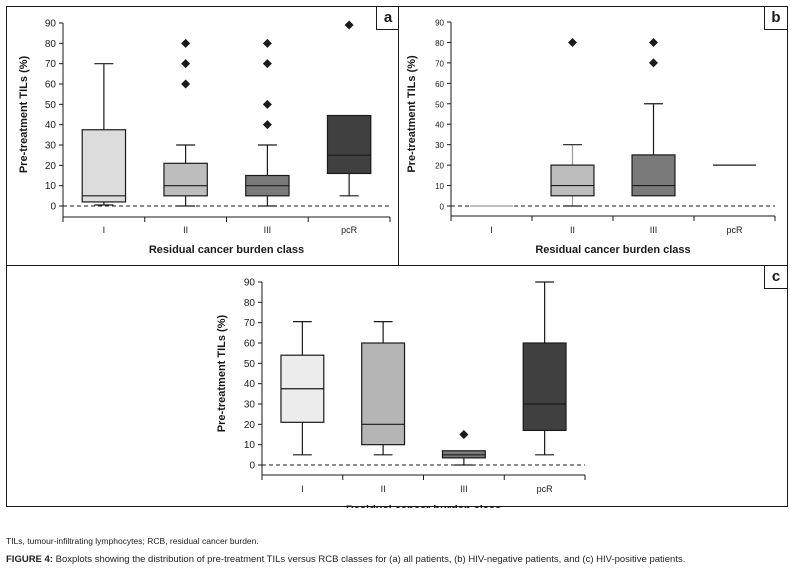  What do you see at coordinates (29, 559) in the screenshot?
I see `figure-caption-label: FIGURE 4:` at bounding box center [29, 559].